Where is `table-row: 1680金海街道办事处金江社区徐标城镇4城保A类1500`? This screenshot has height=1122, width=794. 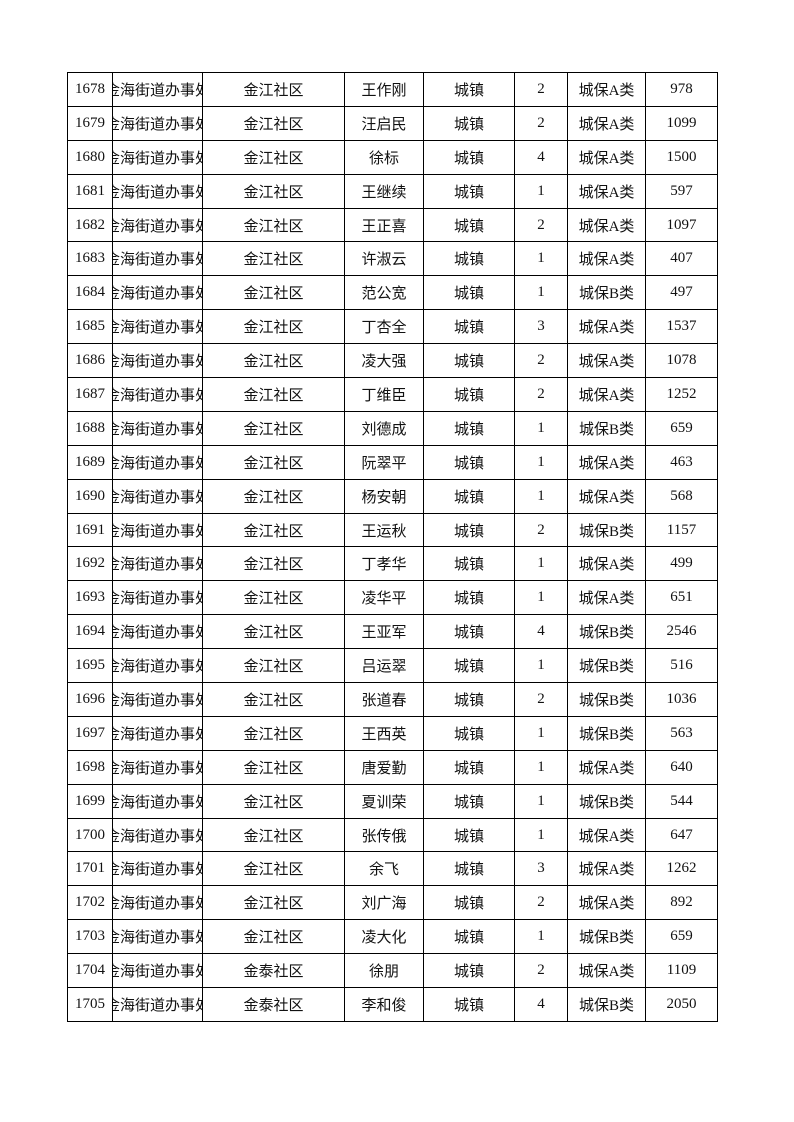
table-row: 1680金海街道办事处金江社区徐标城镇4城保A类1500 is located at coordinates (392, 157).